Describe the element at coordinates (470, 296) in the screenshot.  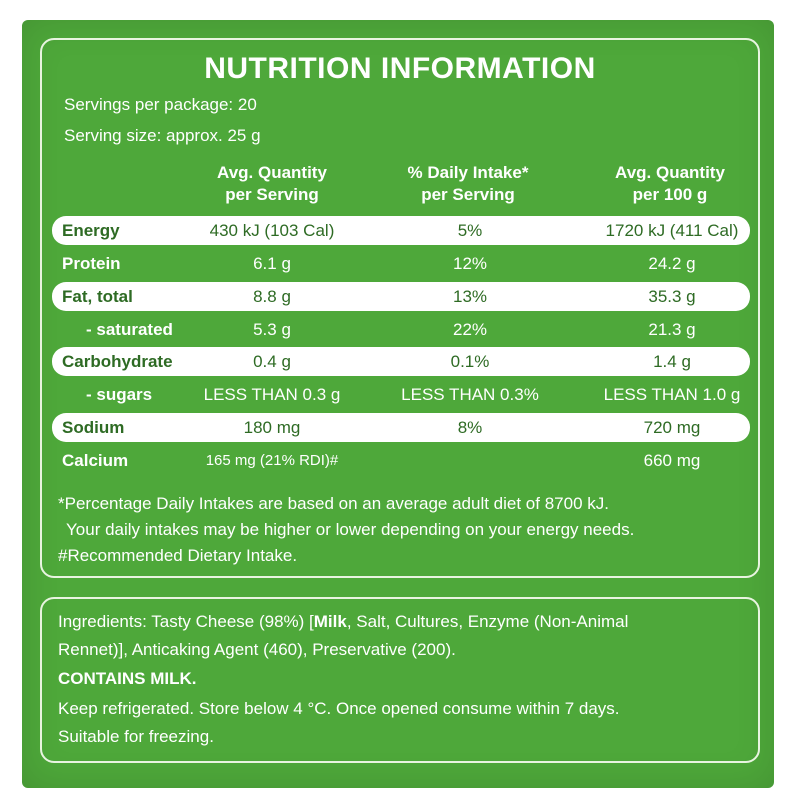
I see `daily-intake-value: 13%` at that location.